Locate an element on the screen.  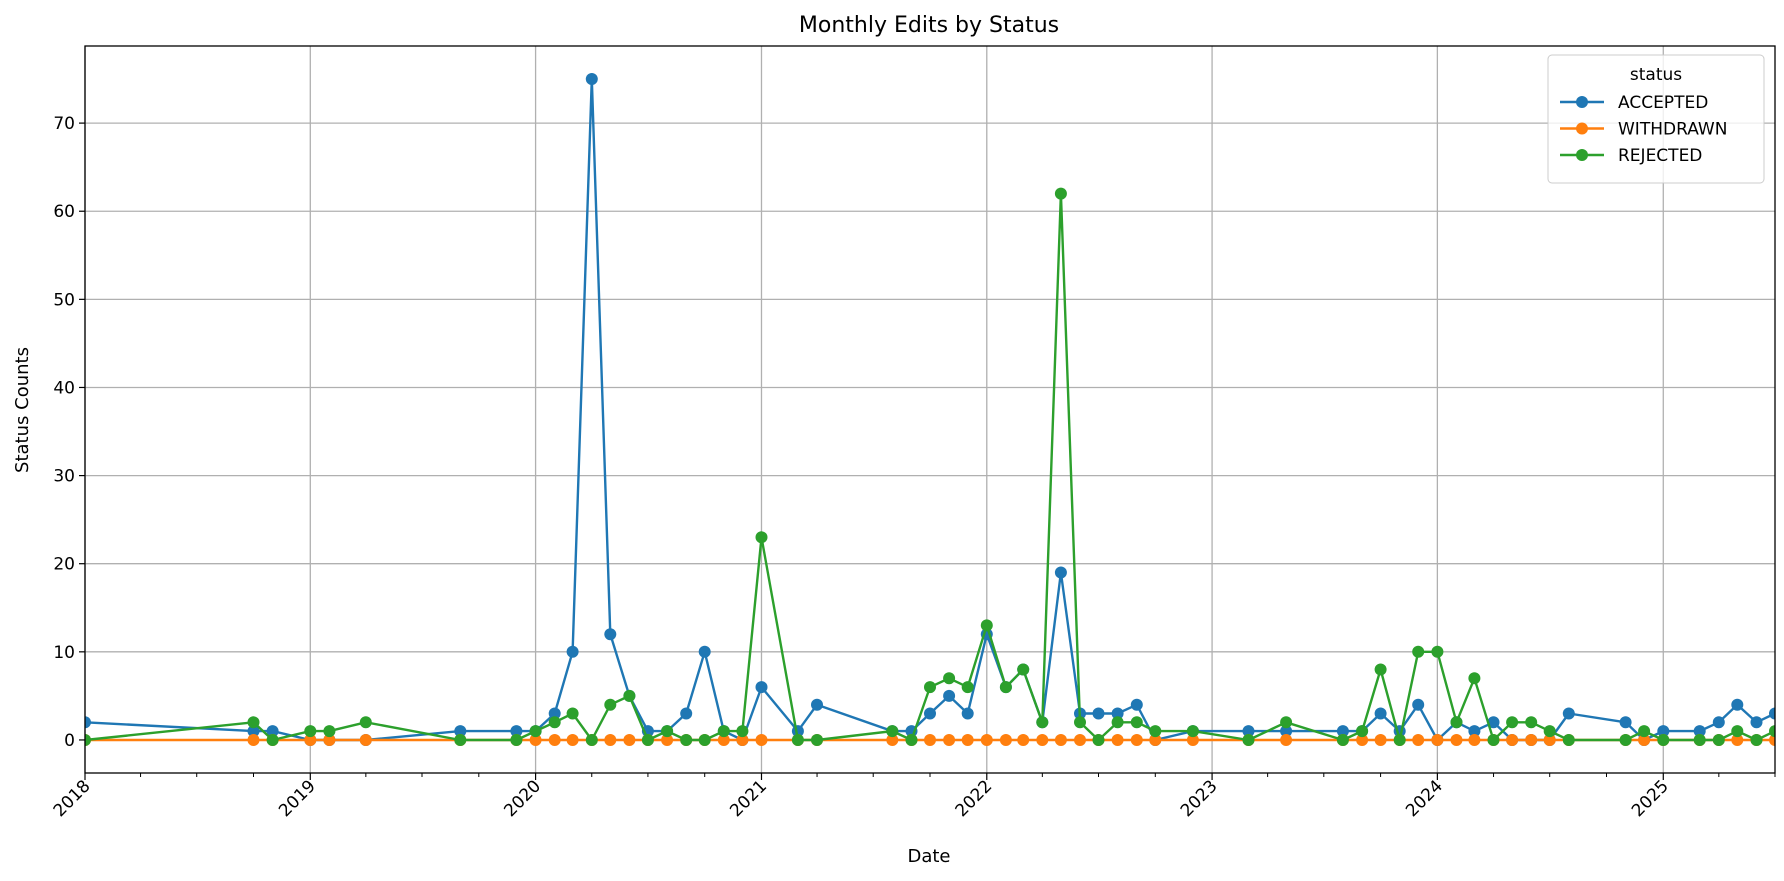
legend: status ACCEPTED WITHDRAWN REJECTED is located at coordinates (1656, 119).